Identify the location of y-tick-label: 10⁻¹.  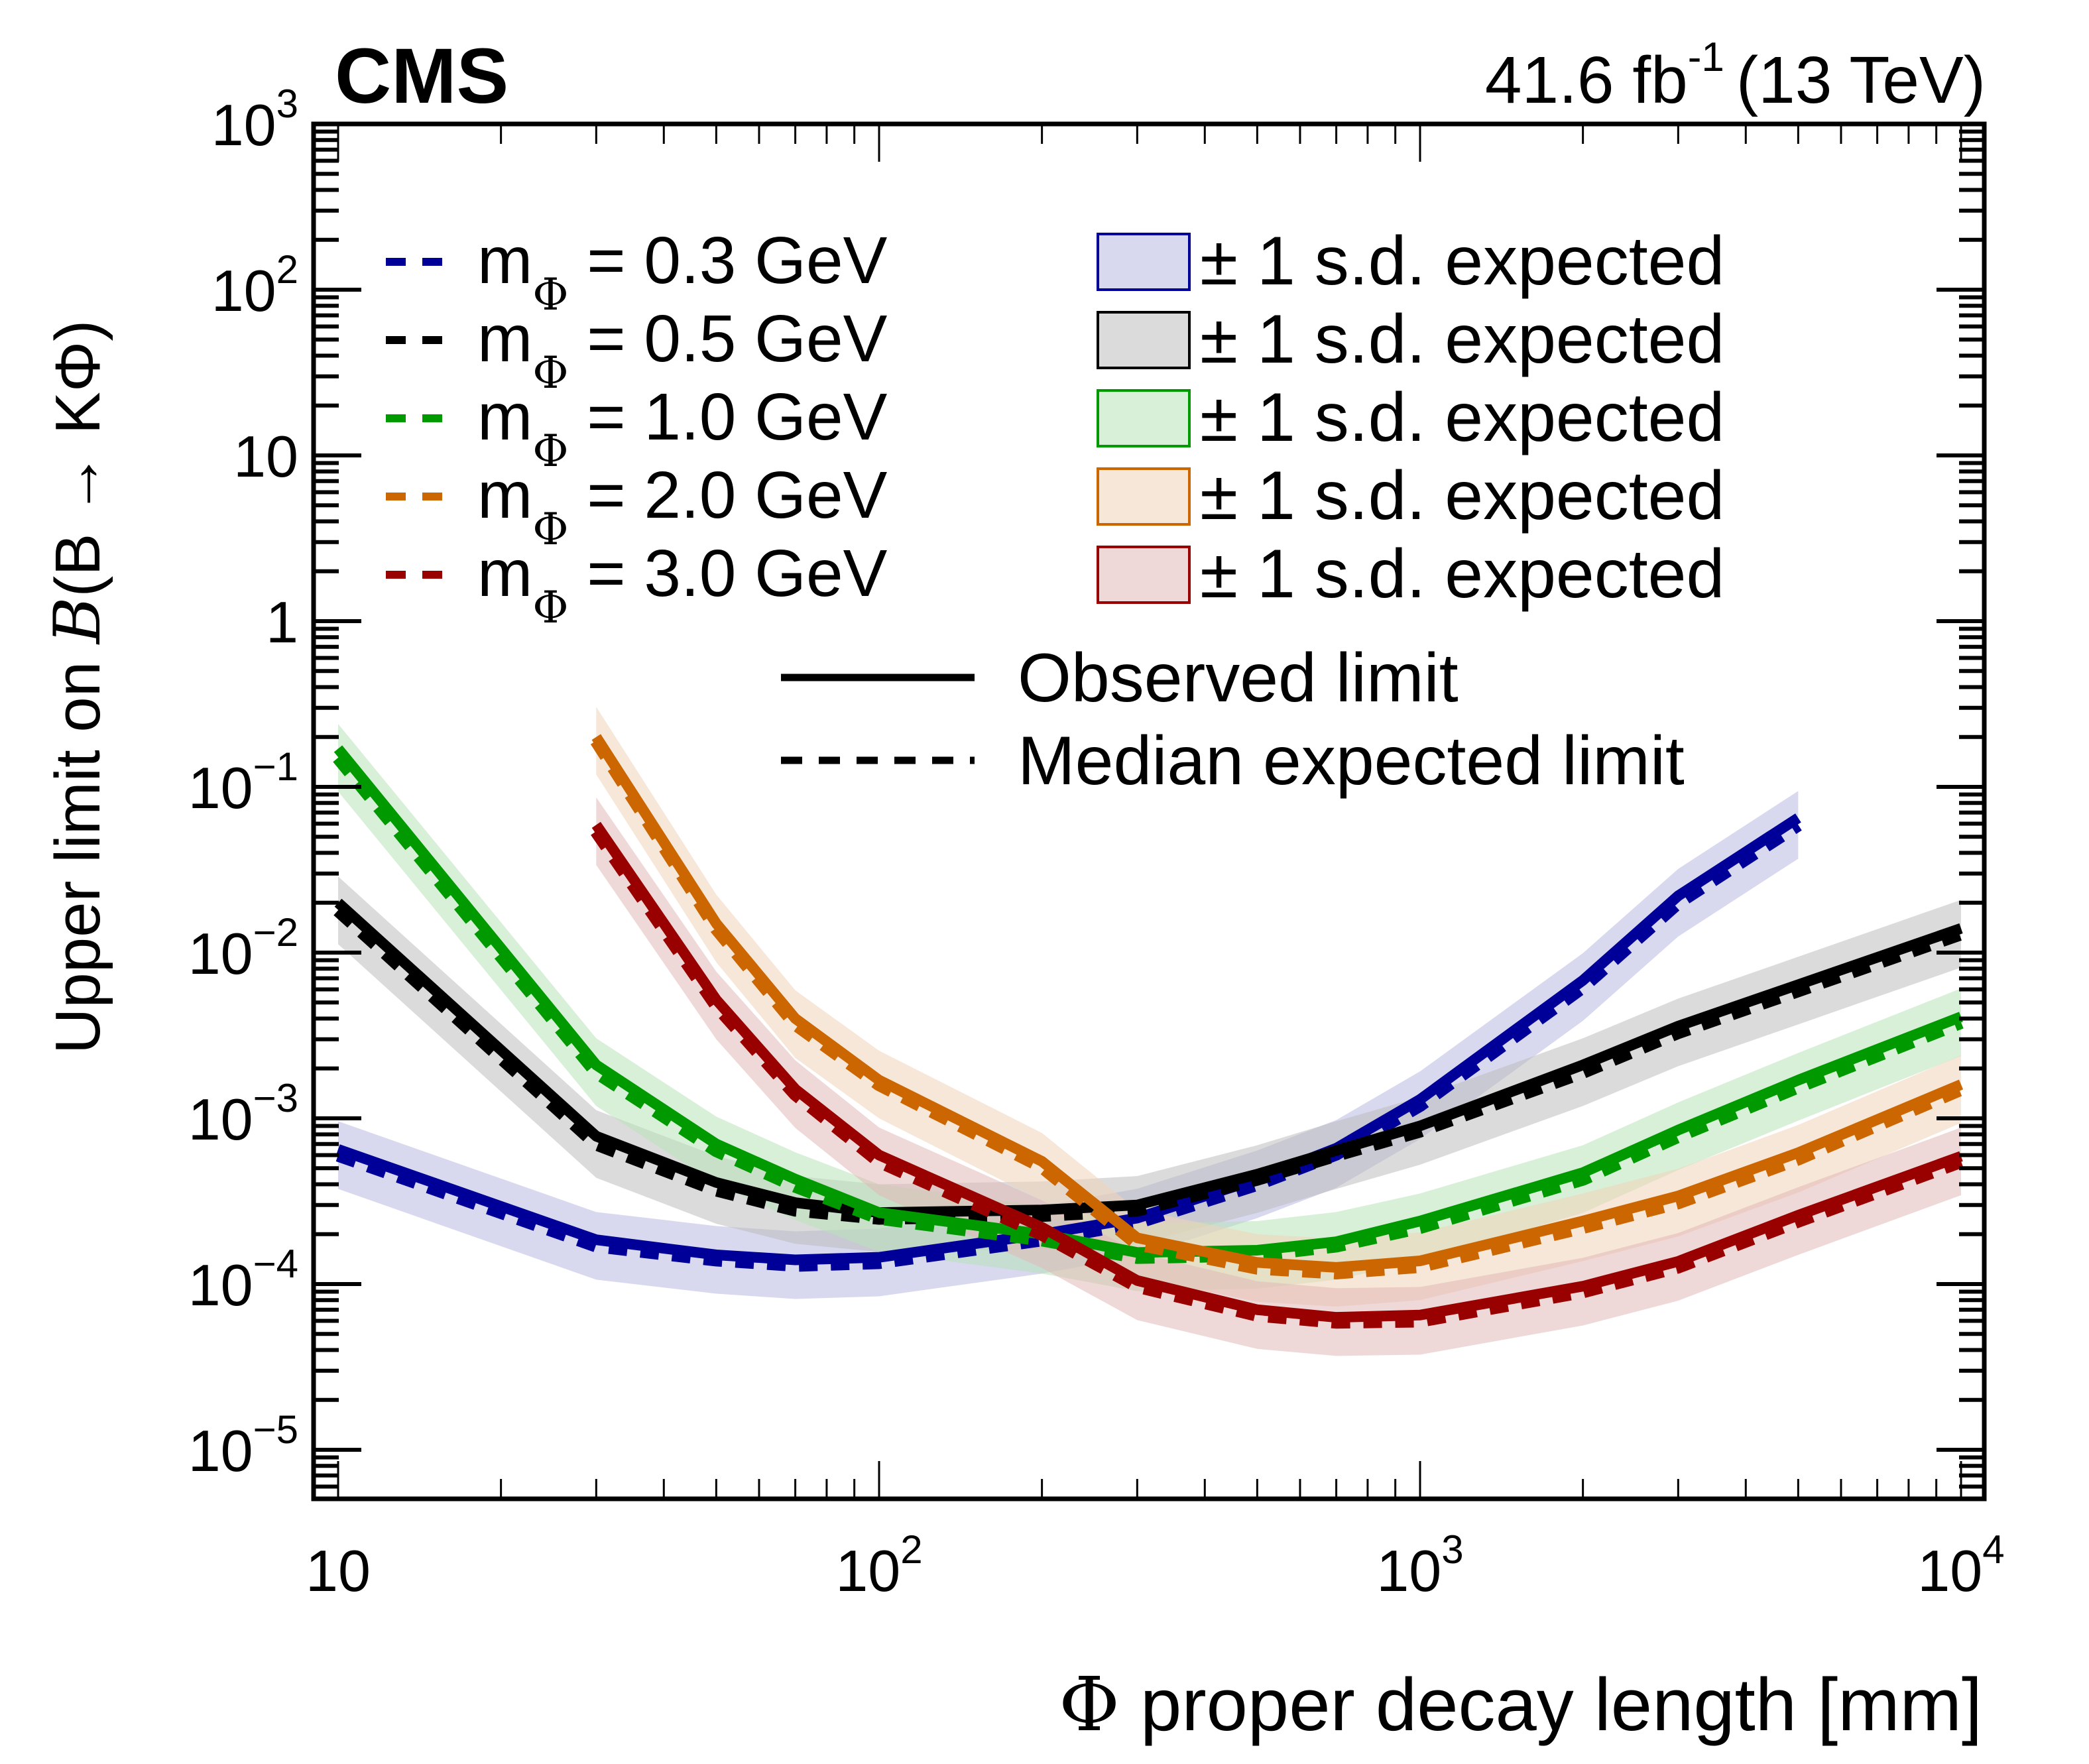
(243, 783).